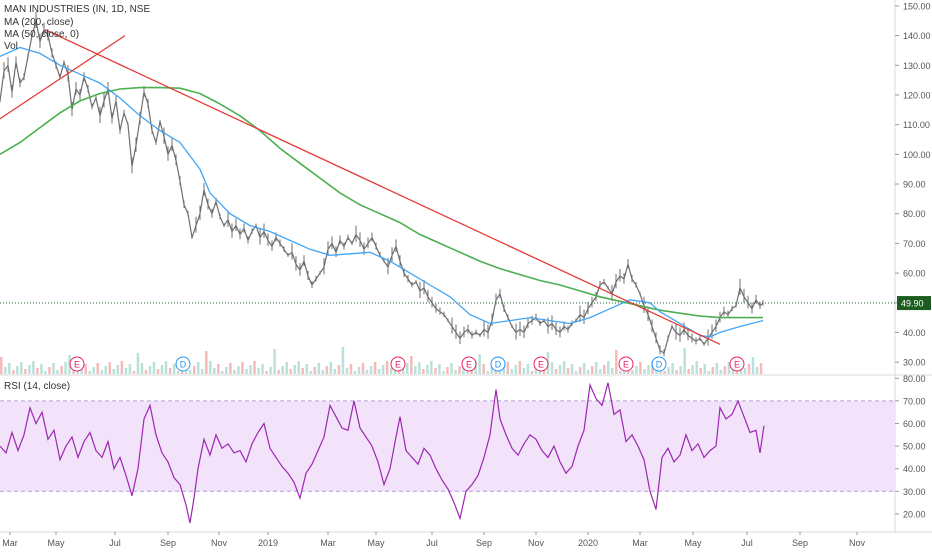 This screenshot has height=555, width=932. Describe the element at coordinates (11, 46) in the screenshot. I see `legend-volume: Vol` at that location.